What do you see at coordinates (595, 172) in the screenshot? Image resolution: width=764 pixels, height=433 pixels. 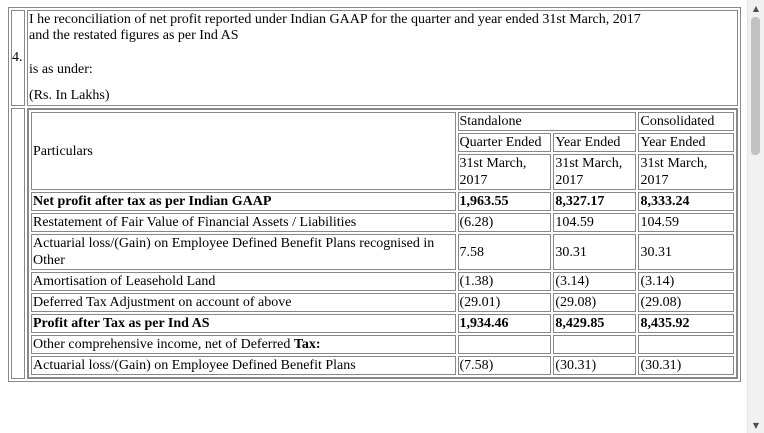 I see `date-header-year: 31st March, 2017` at bounding box center [595, 172].